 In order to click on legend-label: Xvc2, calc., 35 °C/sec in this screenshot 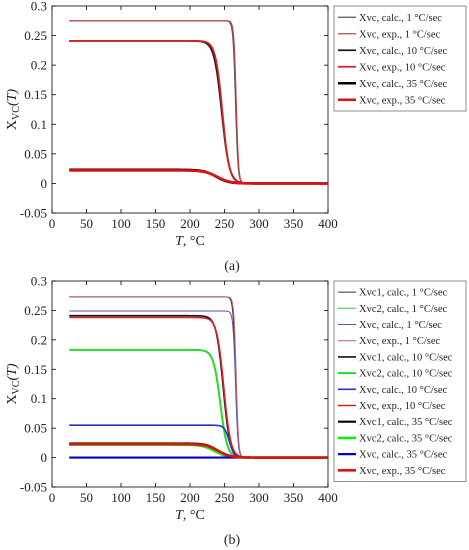, I will do `click(406, 438)`.